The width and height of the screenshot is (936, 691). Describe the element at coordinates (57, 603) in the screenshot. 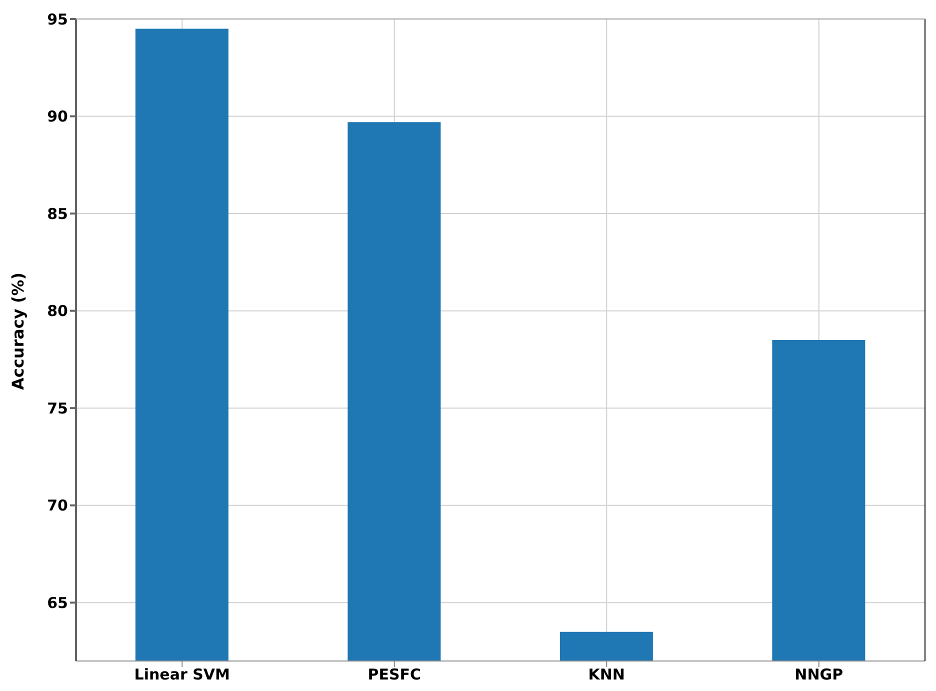

I see `y-tick-label: 65` at that location.